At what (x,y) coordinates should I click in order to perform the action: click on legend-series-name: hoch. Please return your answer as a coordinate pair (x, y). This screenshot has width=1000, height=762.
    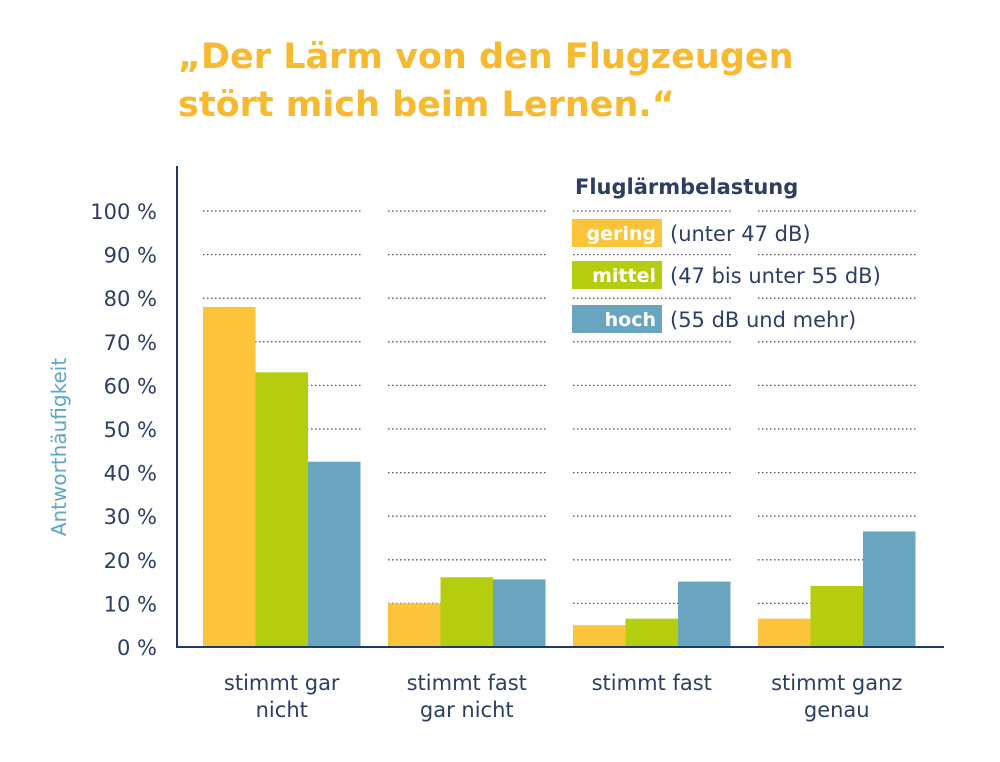
    Looking at the image, I should click on (630, 320).